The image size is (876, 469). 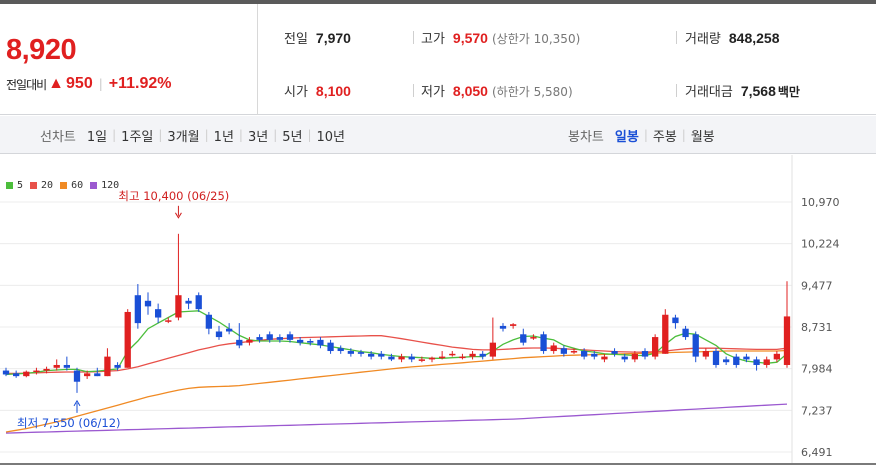 What do you see at coordinates (820, 202) in the screenshot?
I see `y-tick-label: 10,970` at bounding box center [820, 202].